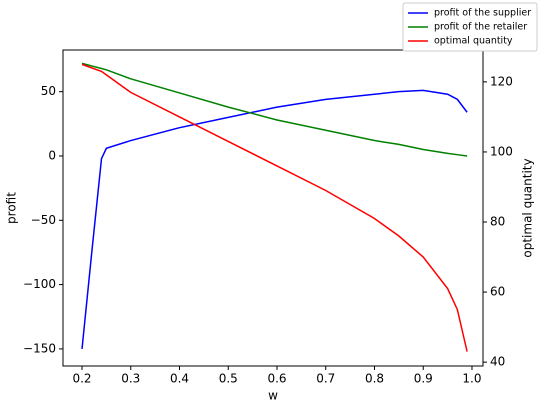 The width and height of the screenshot is (550, 407). What do you see at coordinates (179, 379) in the screenshot?
I see `x-tick-label: 0.4` at bounding box center [179, 379].